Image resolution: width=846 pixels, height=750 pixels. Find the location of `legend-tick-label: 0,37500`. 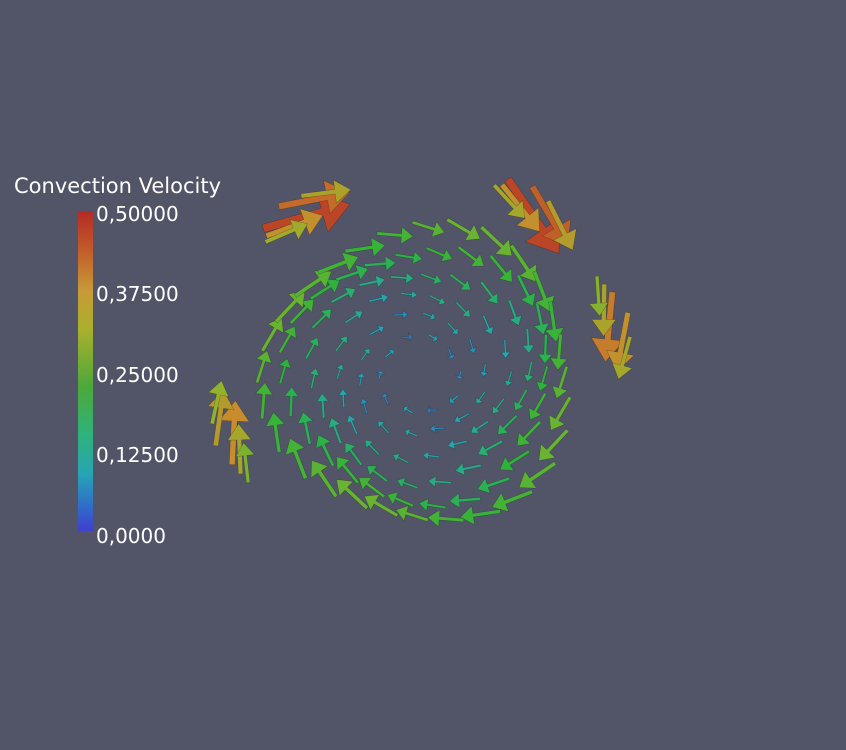

legend-tick-label: 0,37500 is located at coordinates (137, 294).